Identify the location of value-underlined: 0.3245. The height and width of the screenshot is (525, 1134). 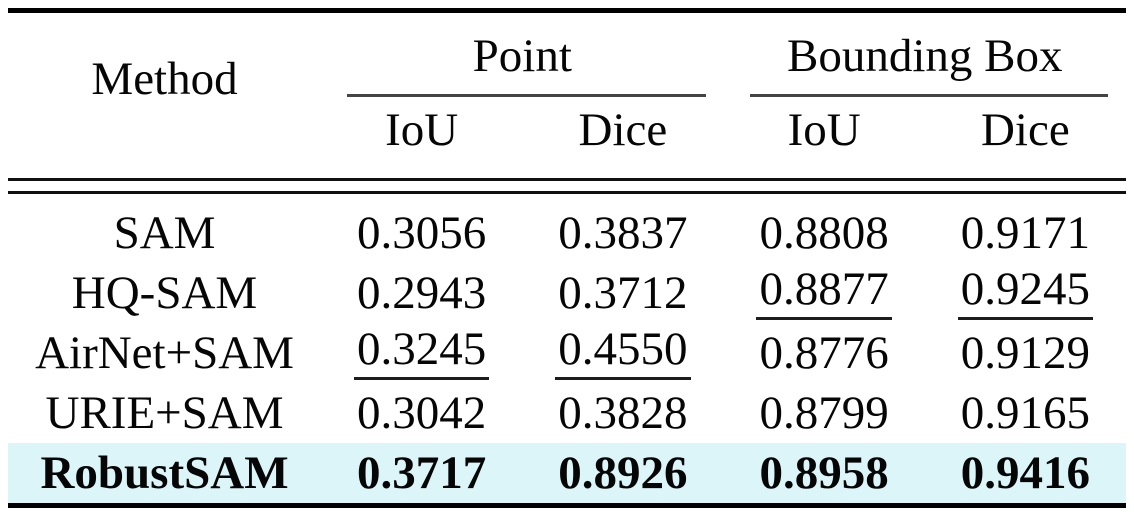
(422, 353).